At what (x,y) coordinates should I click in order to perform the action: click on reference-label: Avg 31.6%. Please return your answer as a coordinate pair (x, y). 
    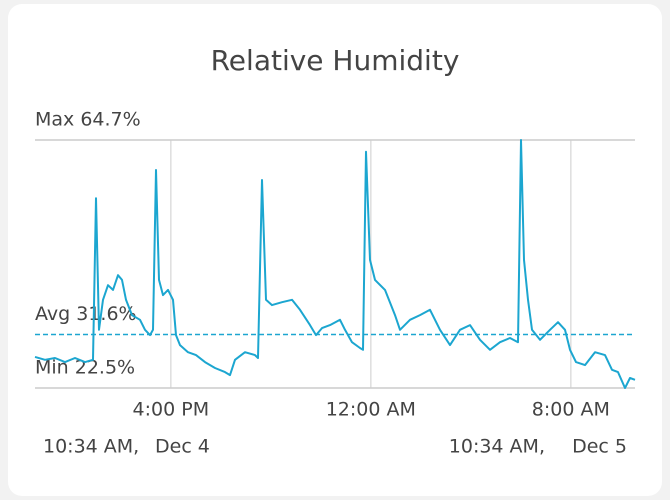
    Looking at the image, I should click on (86, 314).